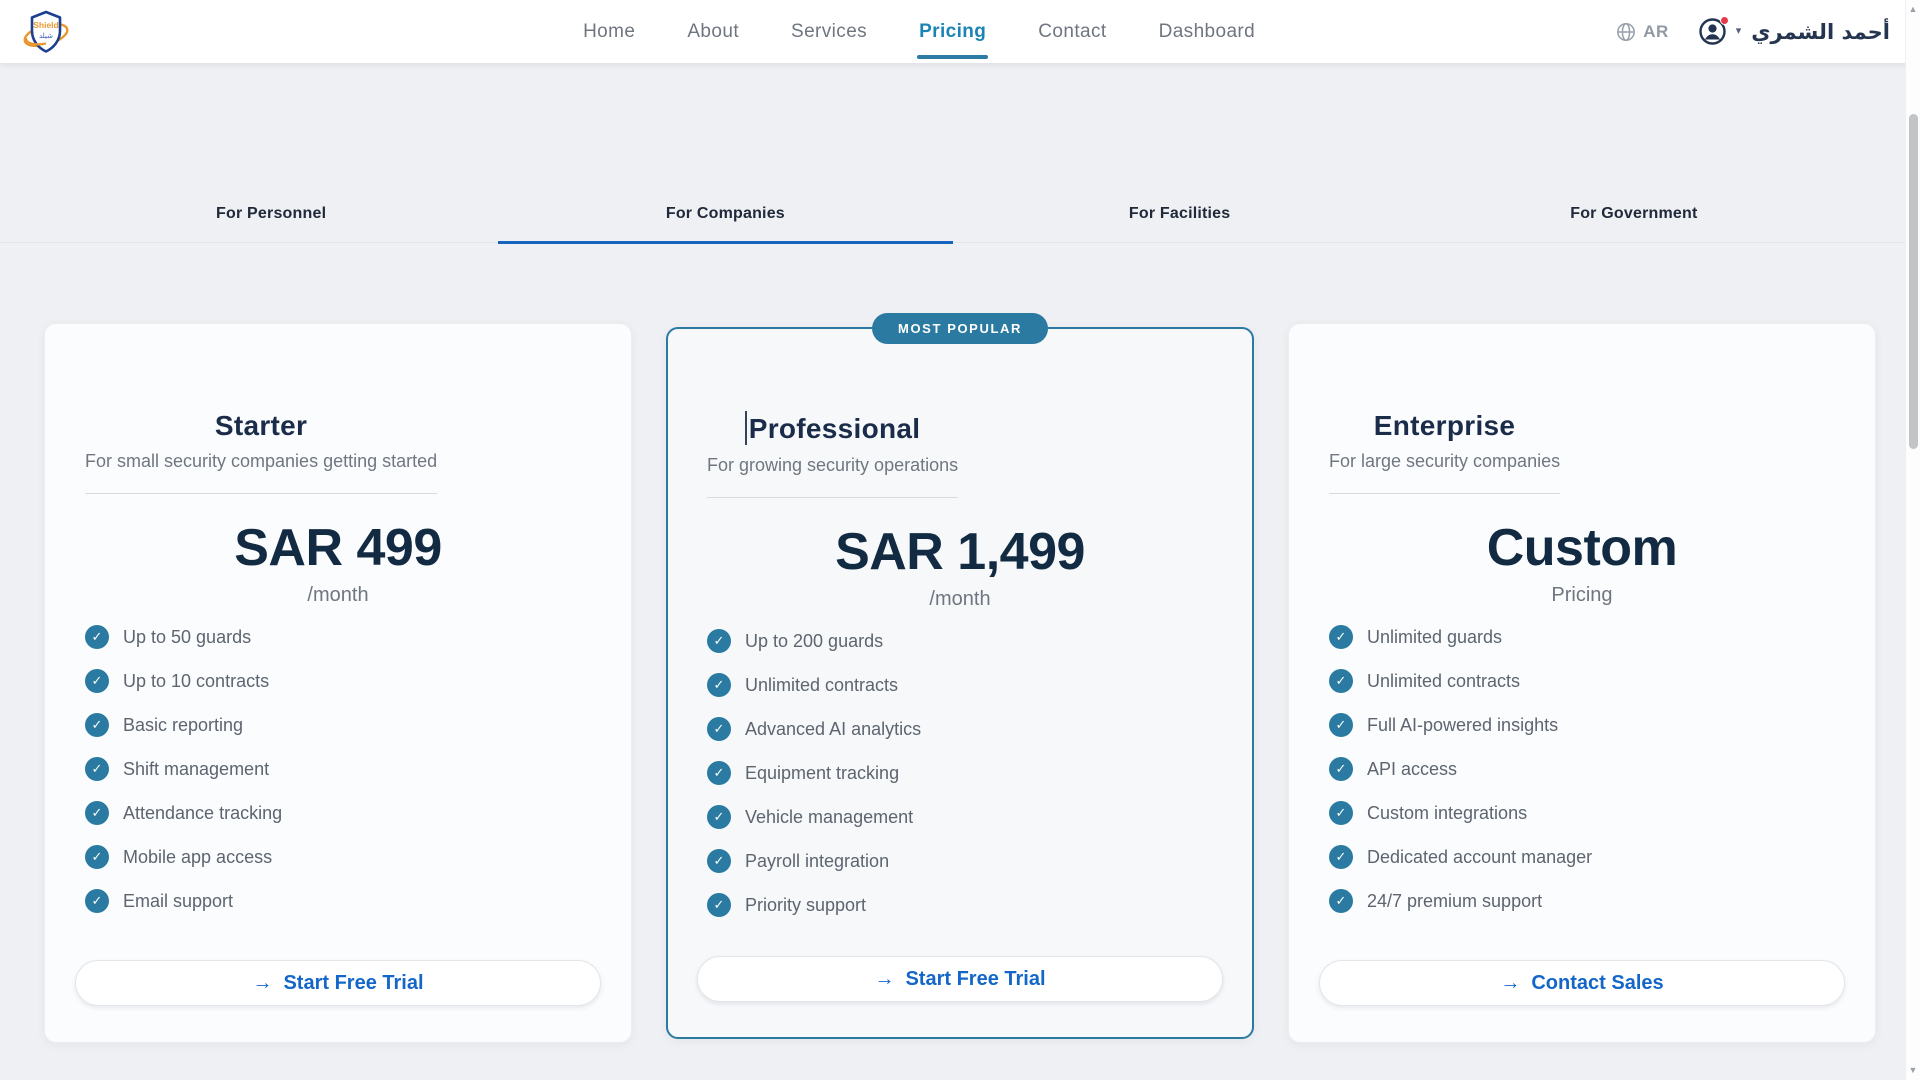 This screenshot has width=1920, height=1080. Describe the element at coordinates (609, 31) in the screenshot. I see `nav-item-home: Home` at that location.